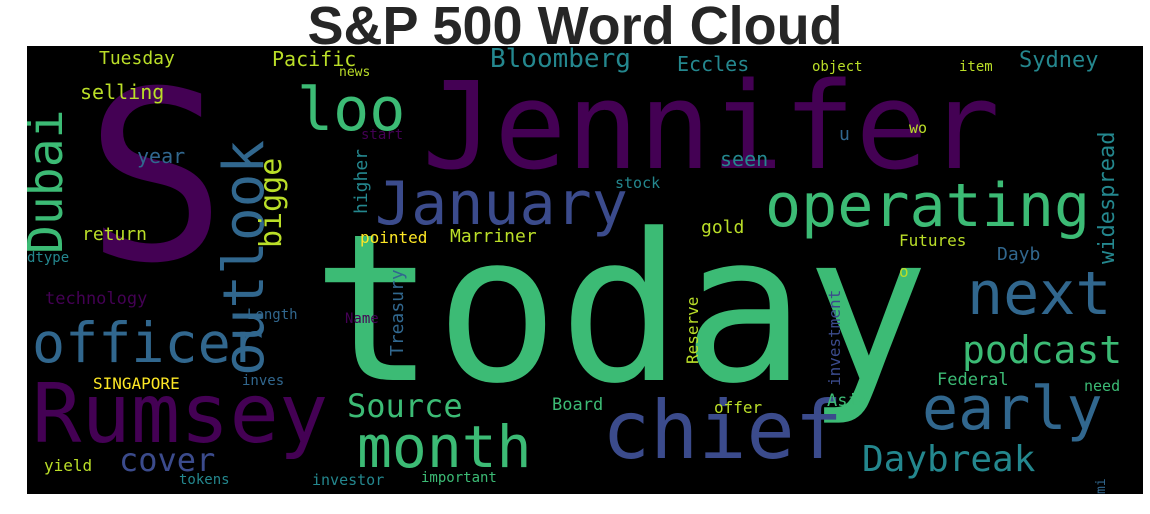 The width and height of the screenshot is (1150, 514). Describe the element at coordinates (122, 92) in the screenshot. I see `cloud-word: selling` at that location.